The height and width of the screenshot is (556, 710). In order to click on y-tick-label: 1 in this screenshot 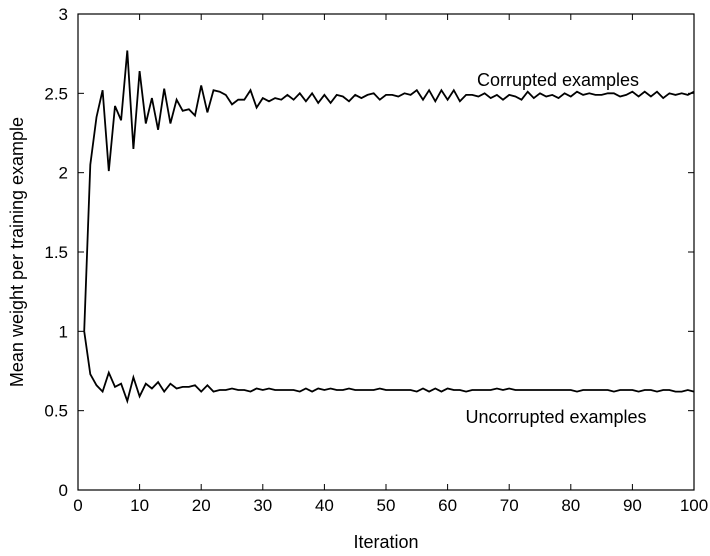, I will do `click(63, 331)`.